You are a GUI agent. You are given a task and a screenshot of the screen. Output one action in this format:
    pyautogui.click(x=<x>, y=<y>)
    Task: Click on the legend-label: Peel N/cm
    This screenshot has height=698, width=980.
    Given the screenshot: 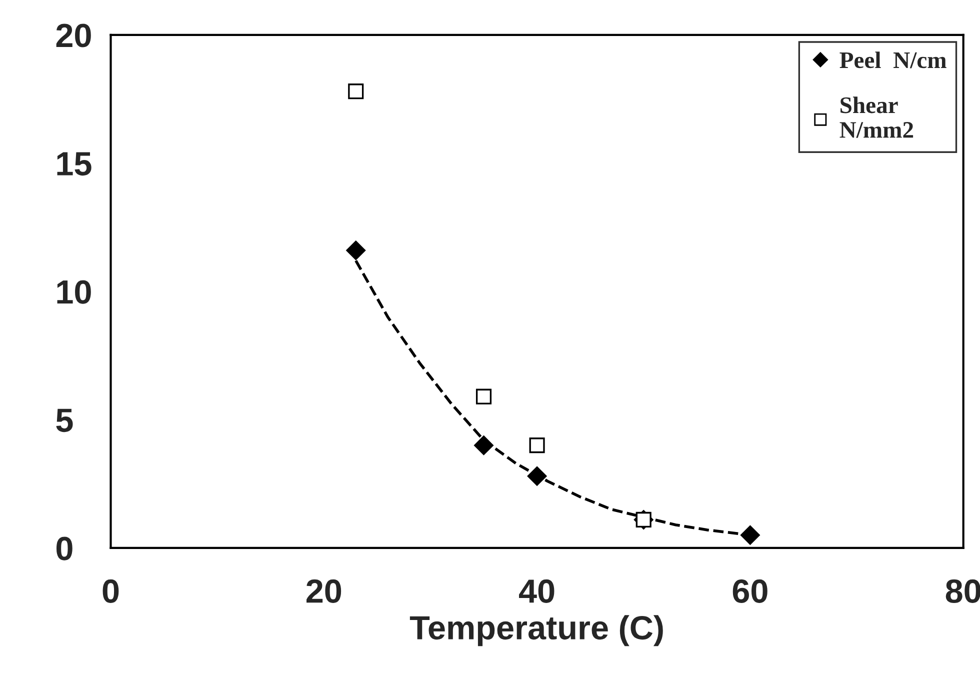 What is the action you would take?
    pyautogui.click(x=893, y=60)
    